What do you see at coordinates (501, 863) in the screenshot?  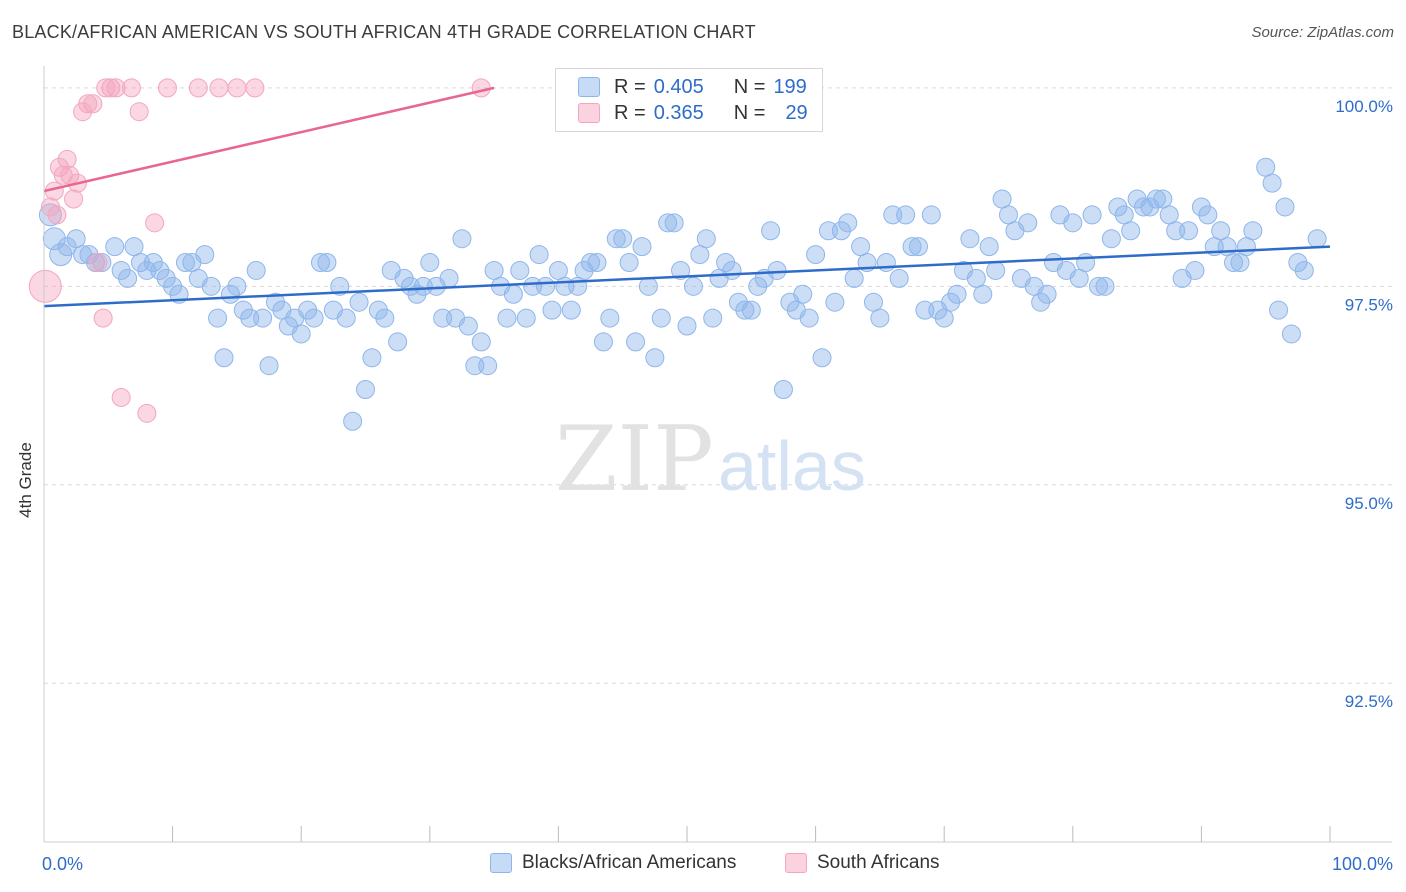 I see `legend-swatch-blue` at bounding box center [501, 863].